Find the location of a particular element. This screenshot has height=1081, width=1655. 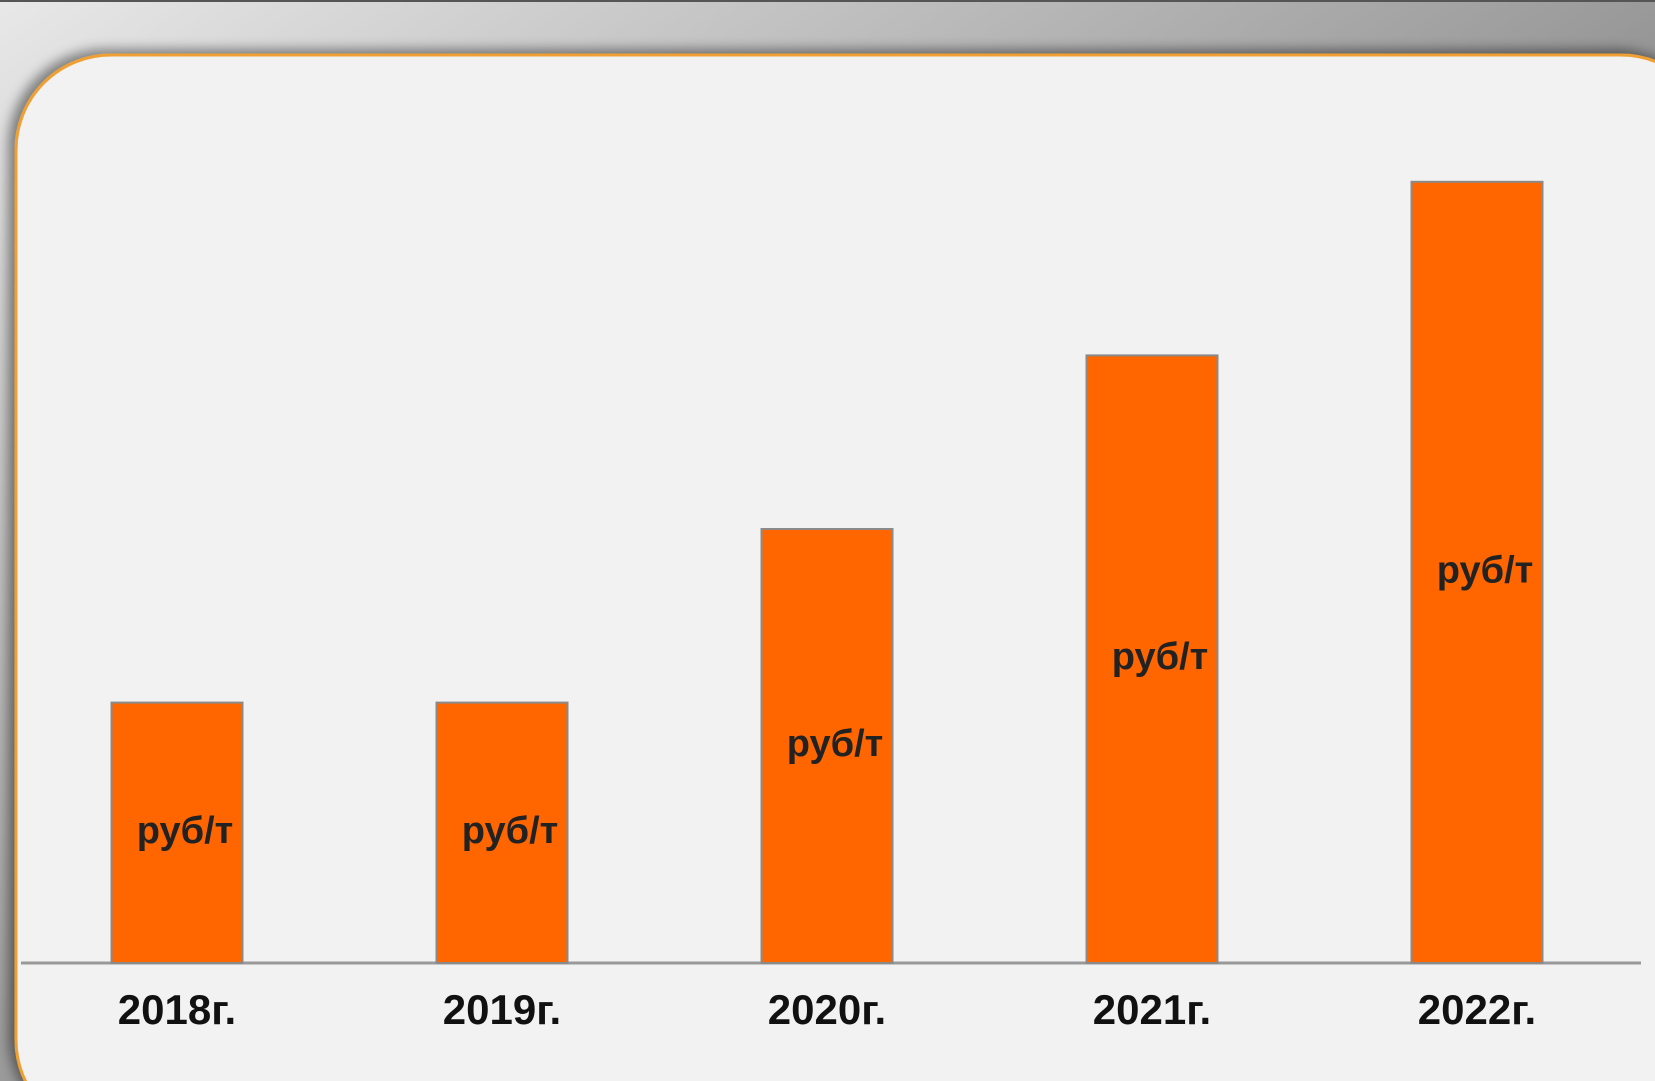

x-tick-label: 2019г. is located at coordinates (502, 1009).